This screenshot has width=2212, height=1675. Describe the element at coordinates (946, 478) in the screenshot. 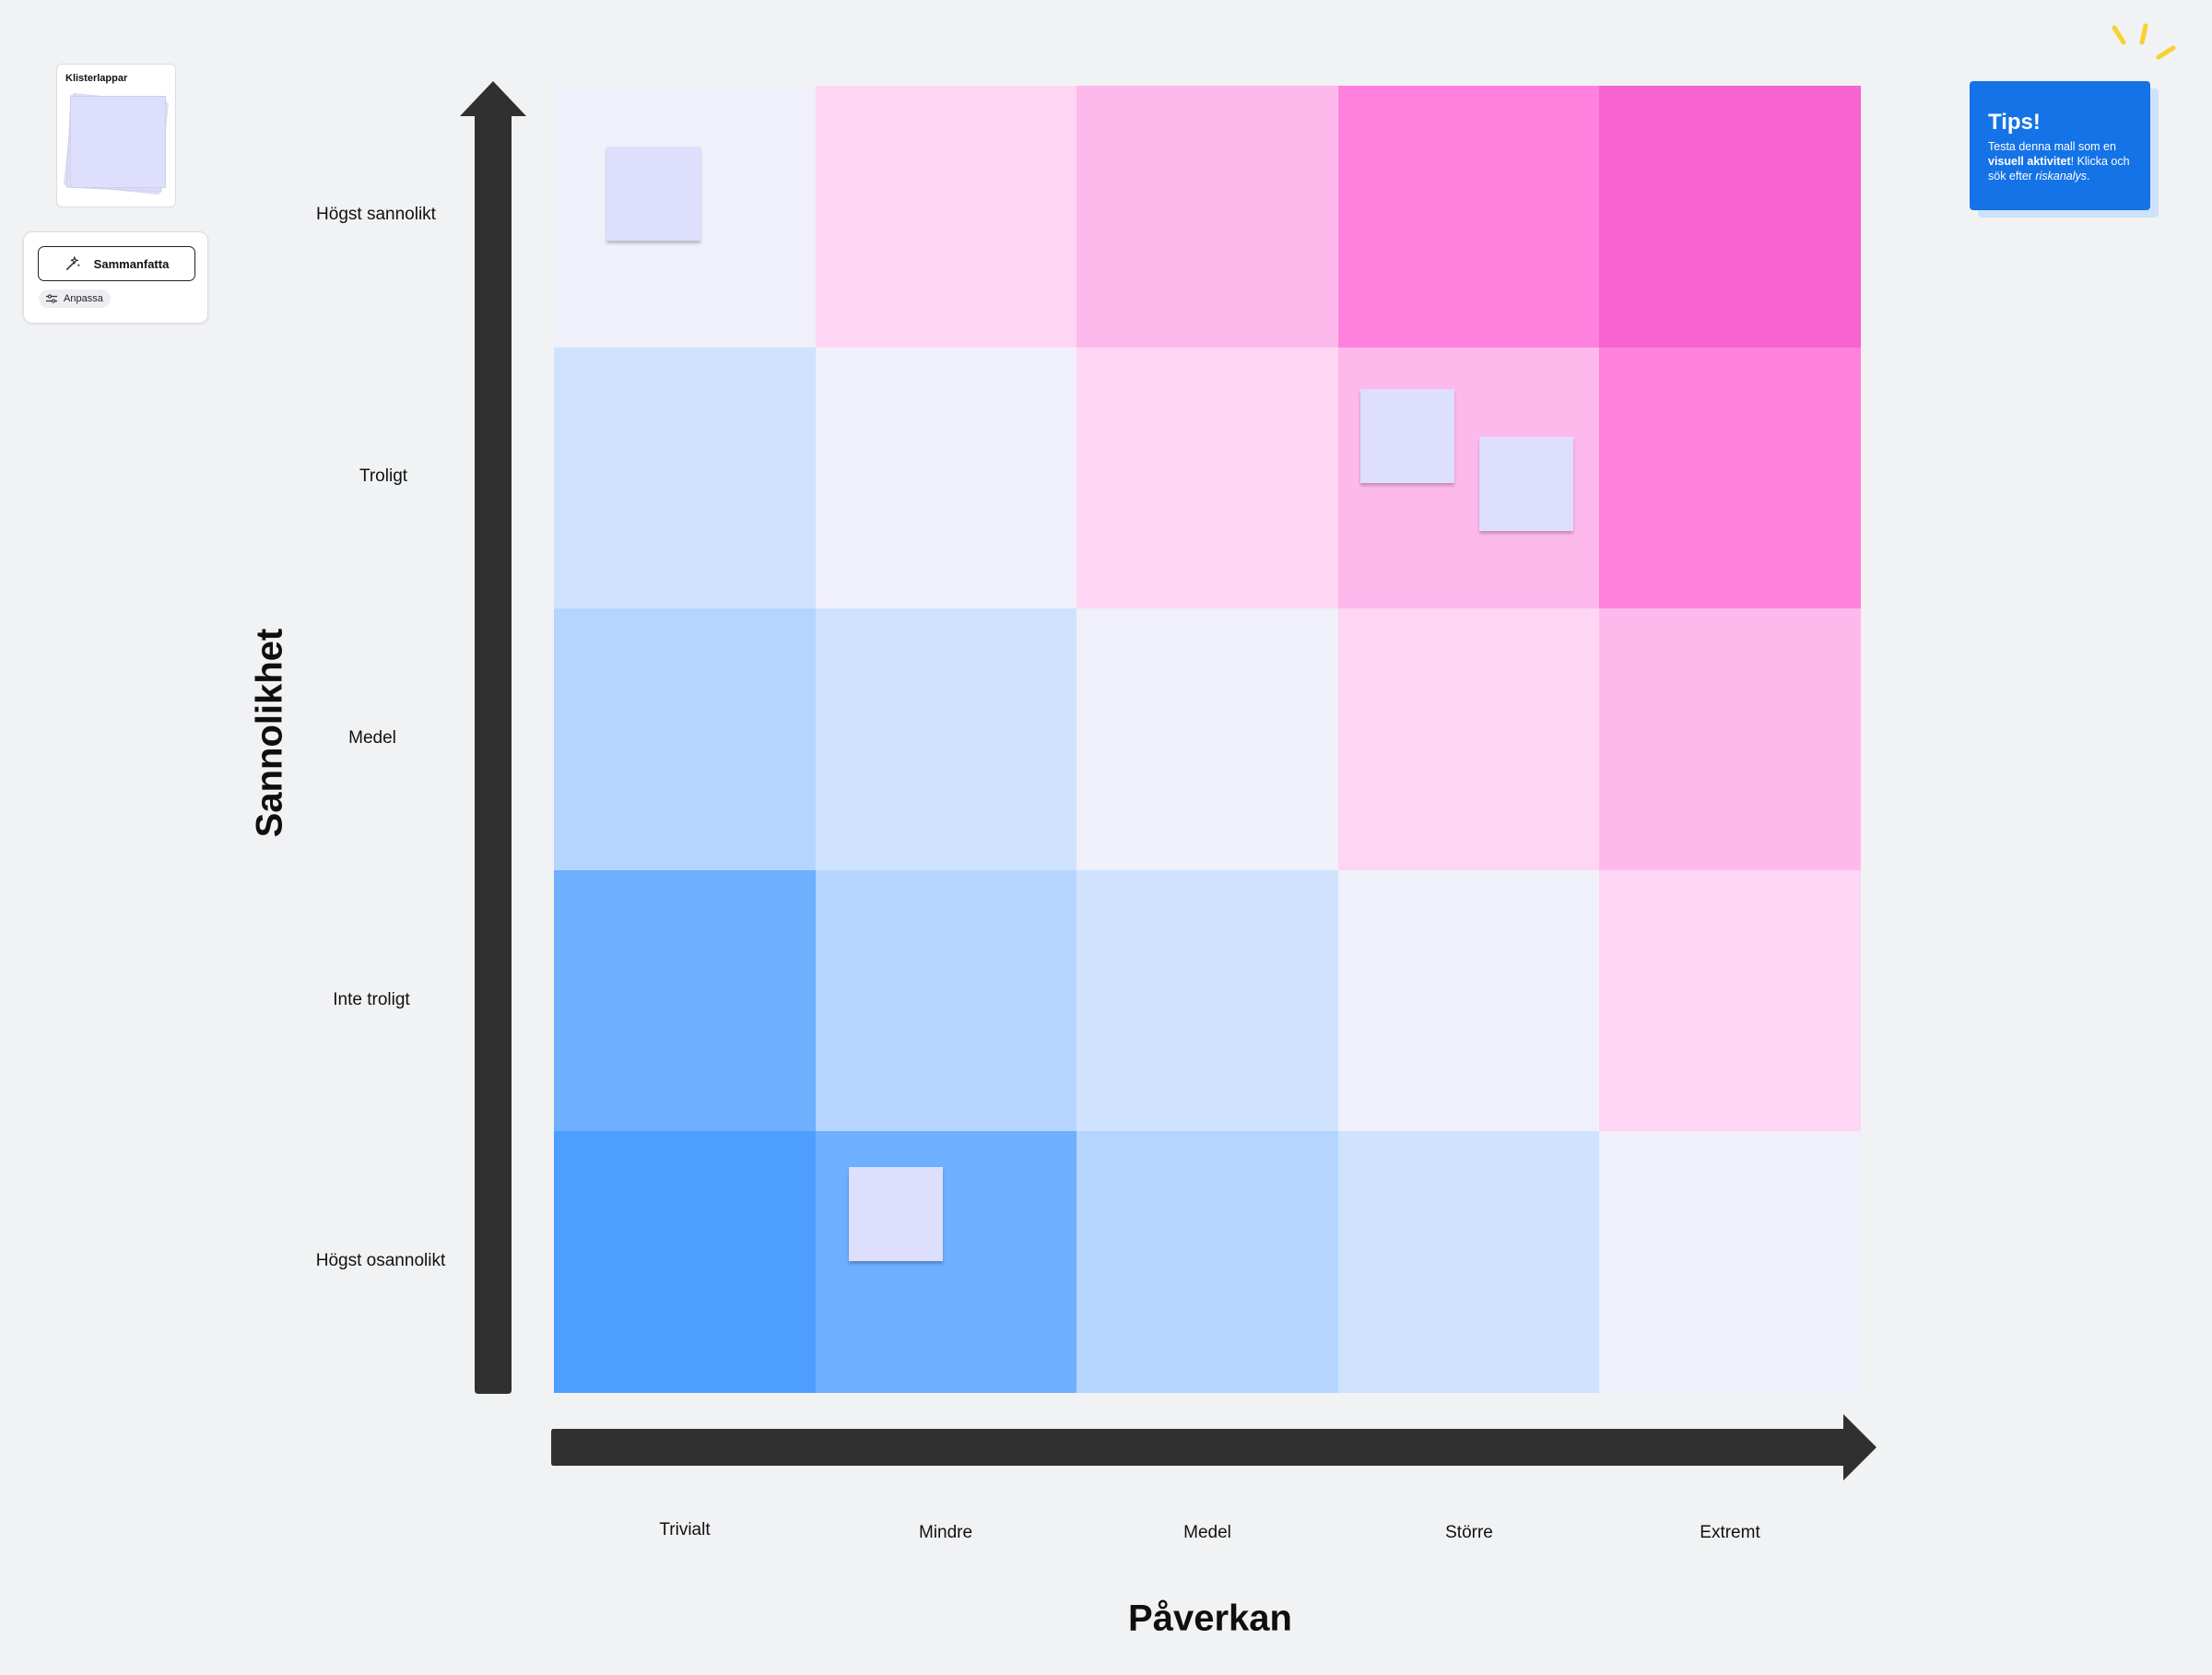

I see `matrix-cell-r2-c2` at that location.